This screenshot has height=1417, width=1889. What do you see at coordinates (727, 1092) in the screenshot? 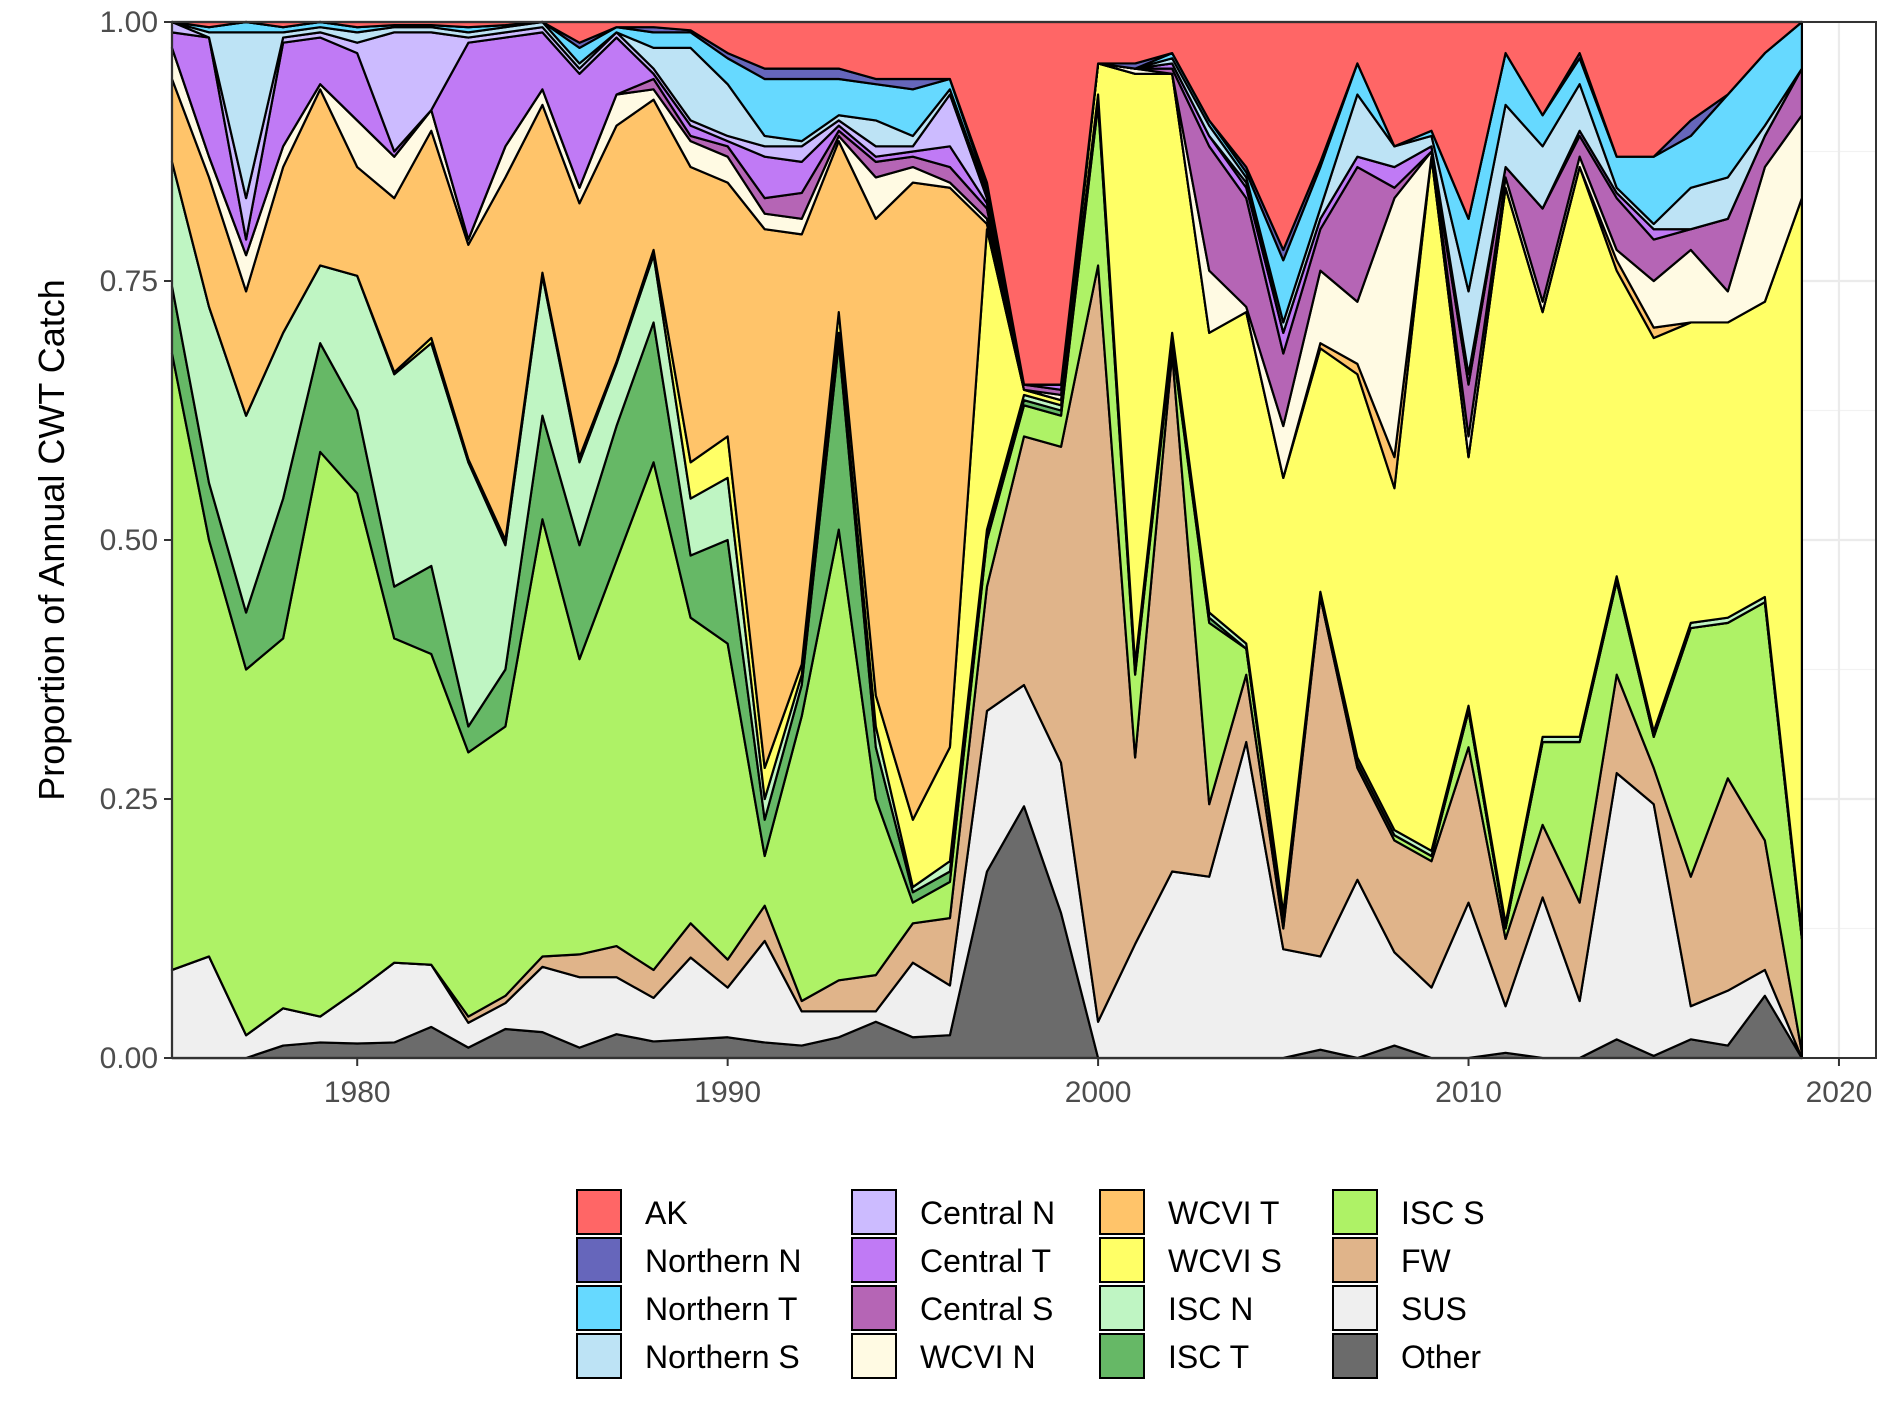
I see `x-tick-label: 1990` at bounding box center [727, 1092].